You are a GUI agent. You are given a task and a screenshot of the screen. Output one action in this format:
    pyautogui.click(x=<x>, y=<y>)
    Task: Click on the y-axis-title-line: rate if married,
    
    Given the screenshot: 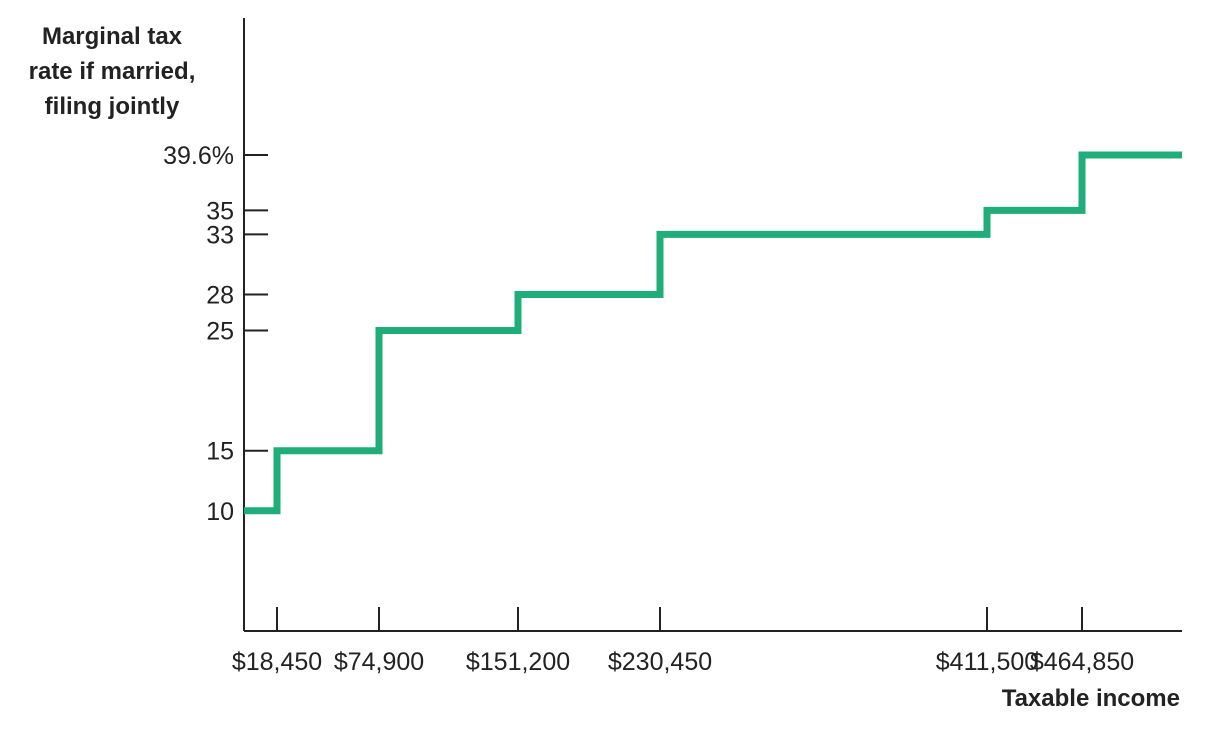 What is the action you would take?
    pyautogui.click(x=112, y=71)
    